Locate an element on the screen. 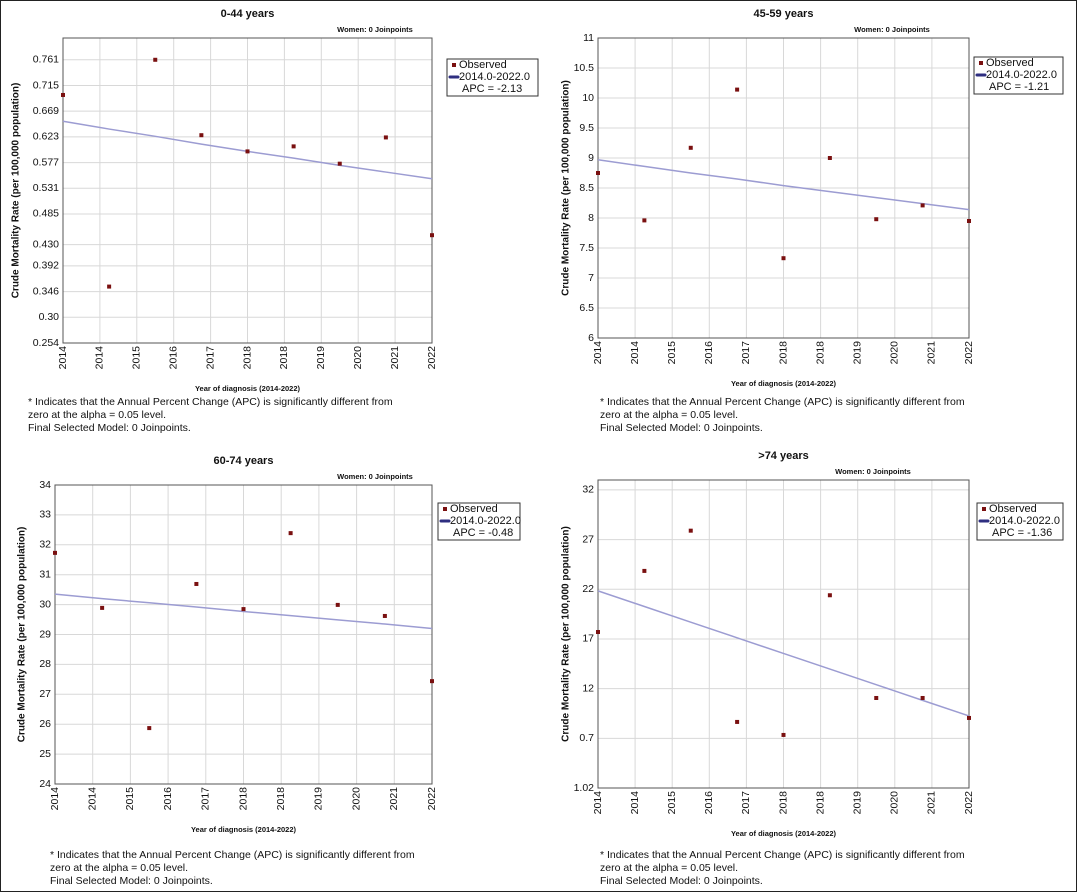 This screenshot has width=1077, height=892. y-tick-label: 0.7 is located at coordinates (586, 738).